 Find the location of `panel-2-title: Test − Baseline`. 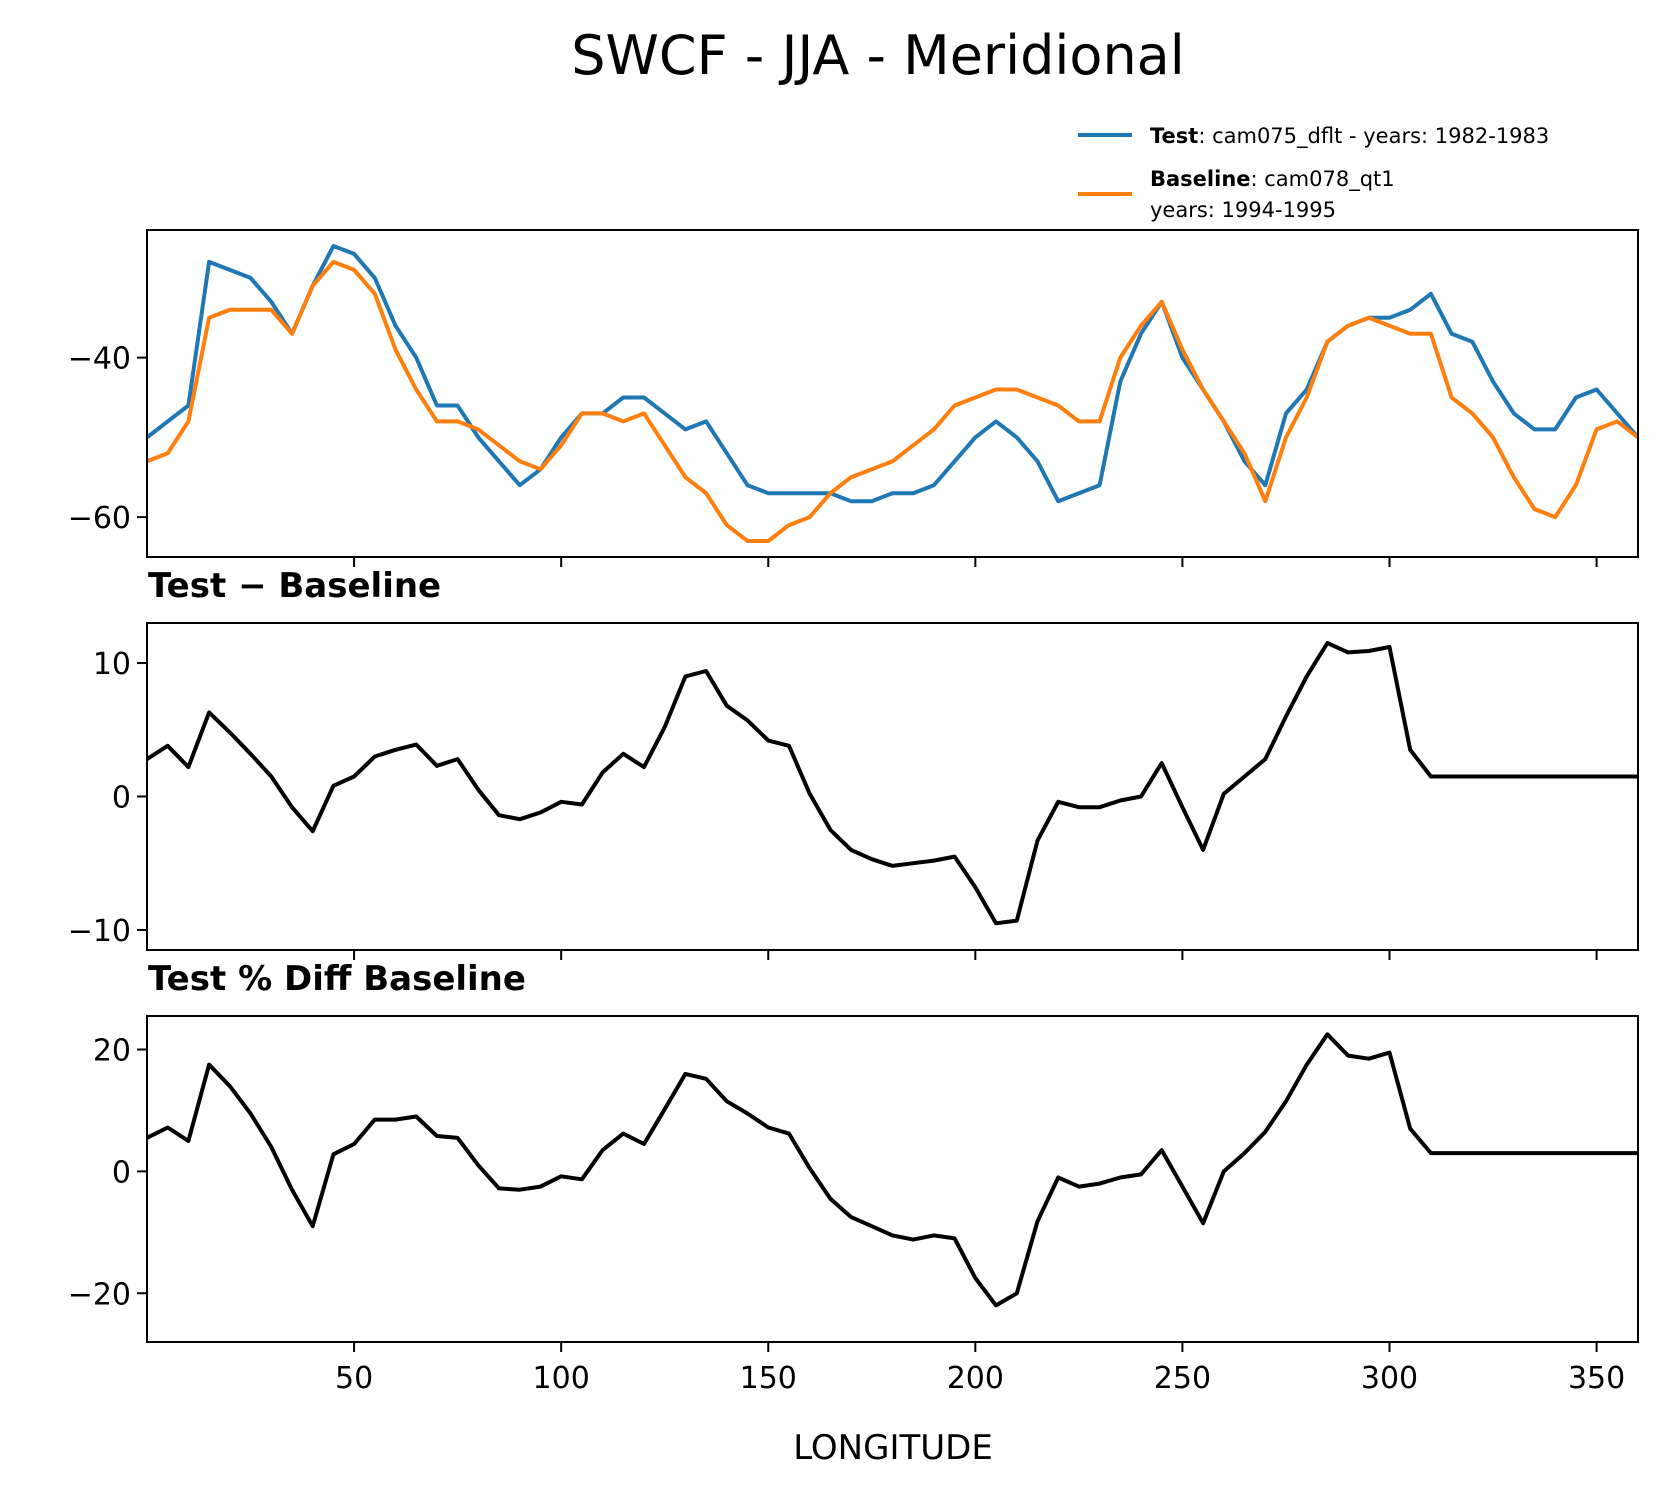

panel-2-title: Test − Baseline is located at coordinates (294, 586).